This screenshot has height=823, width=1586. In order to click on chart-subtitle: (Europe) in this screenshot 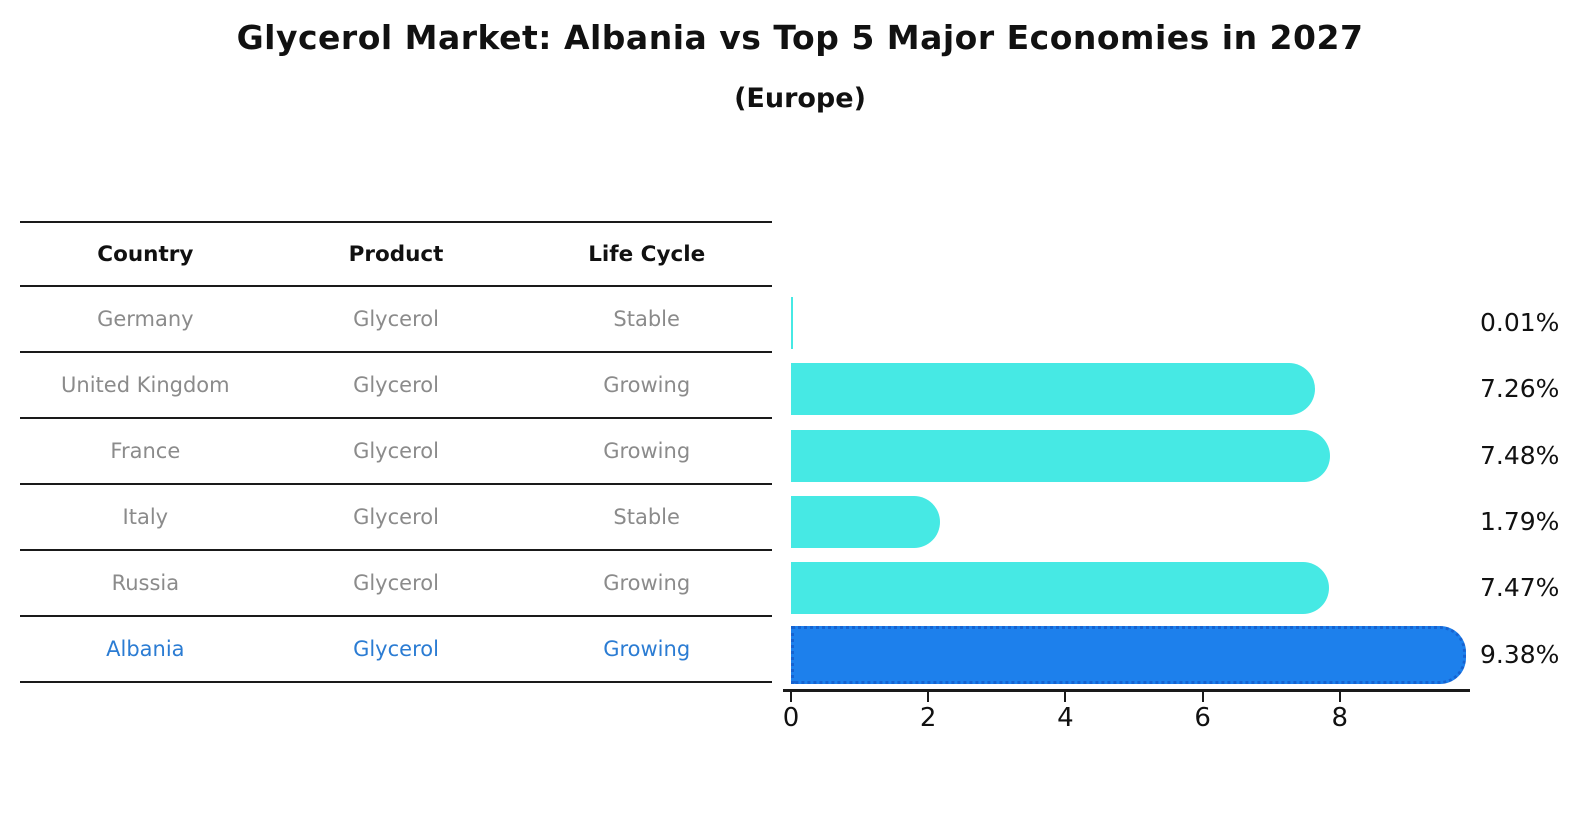, I will do `click(800, 98)`.